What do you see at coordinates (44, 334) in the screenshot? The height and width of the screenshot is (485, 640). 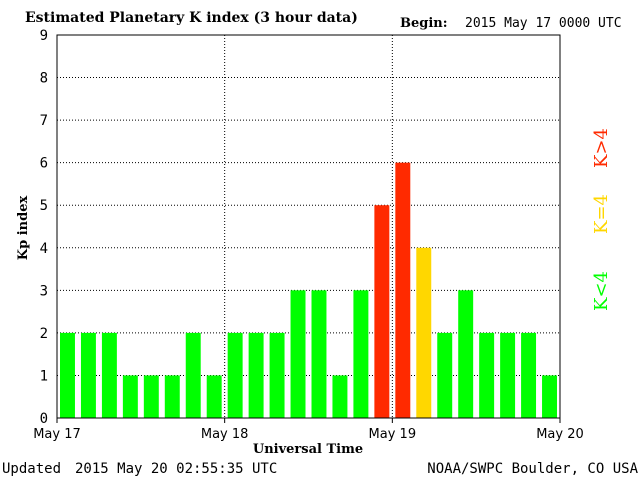 I see `y-tick-label: 2` at bounding box center [44, 334].